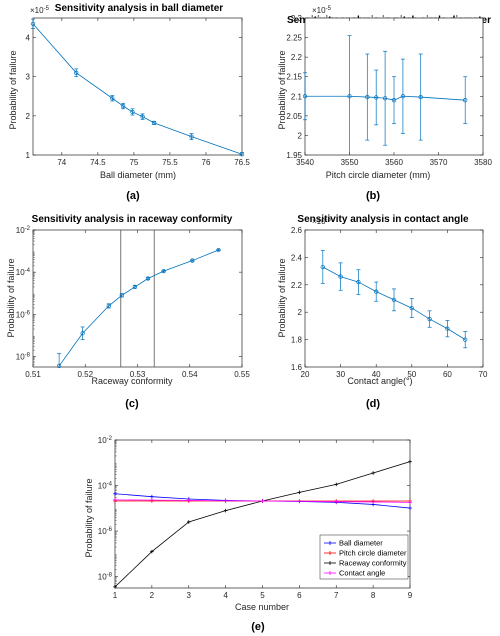  I want to click on panel-c-ytick-label: 10-4, so click(23, 272).